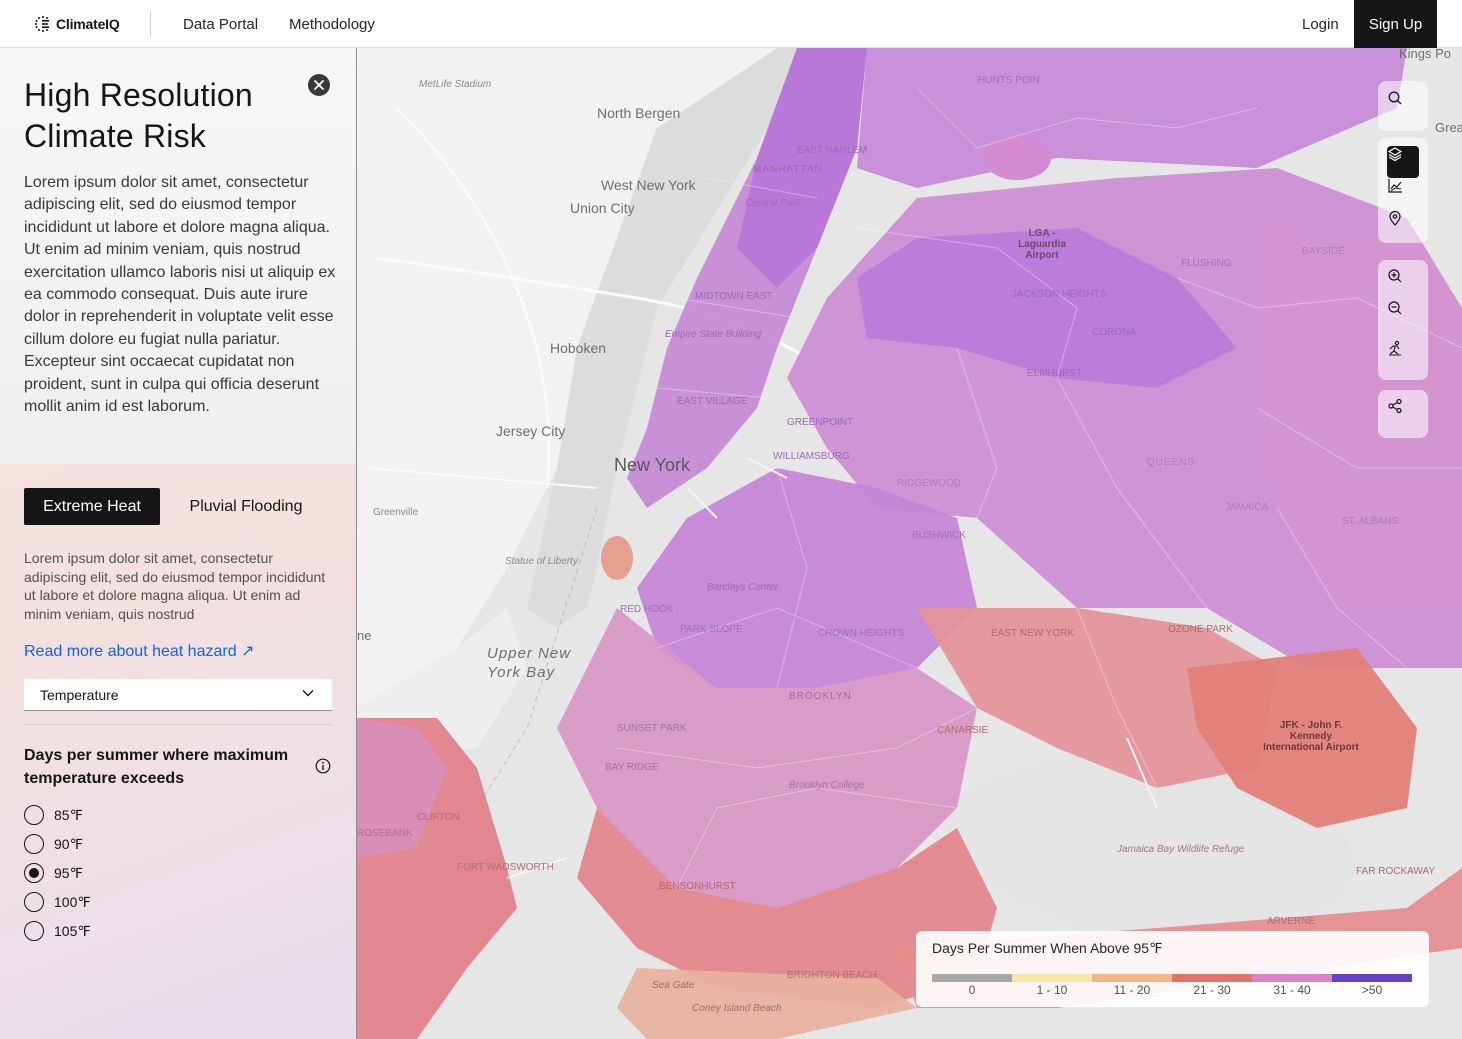  What do you see at coordinates (1114, 332) in the screenshot?
I see `district-label: CORONA` at bounding box center [1114, 332].